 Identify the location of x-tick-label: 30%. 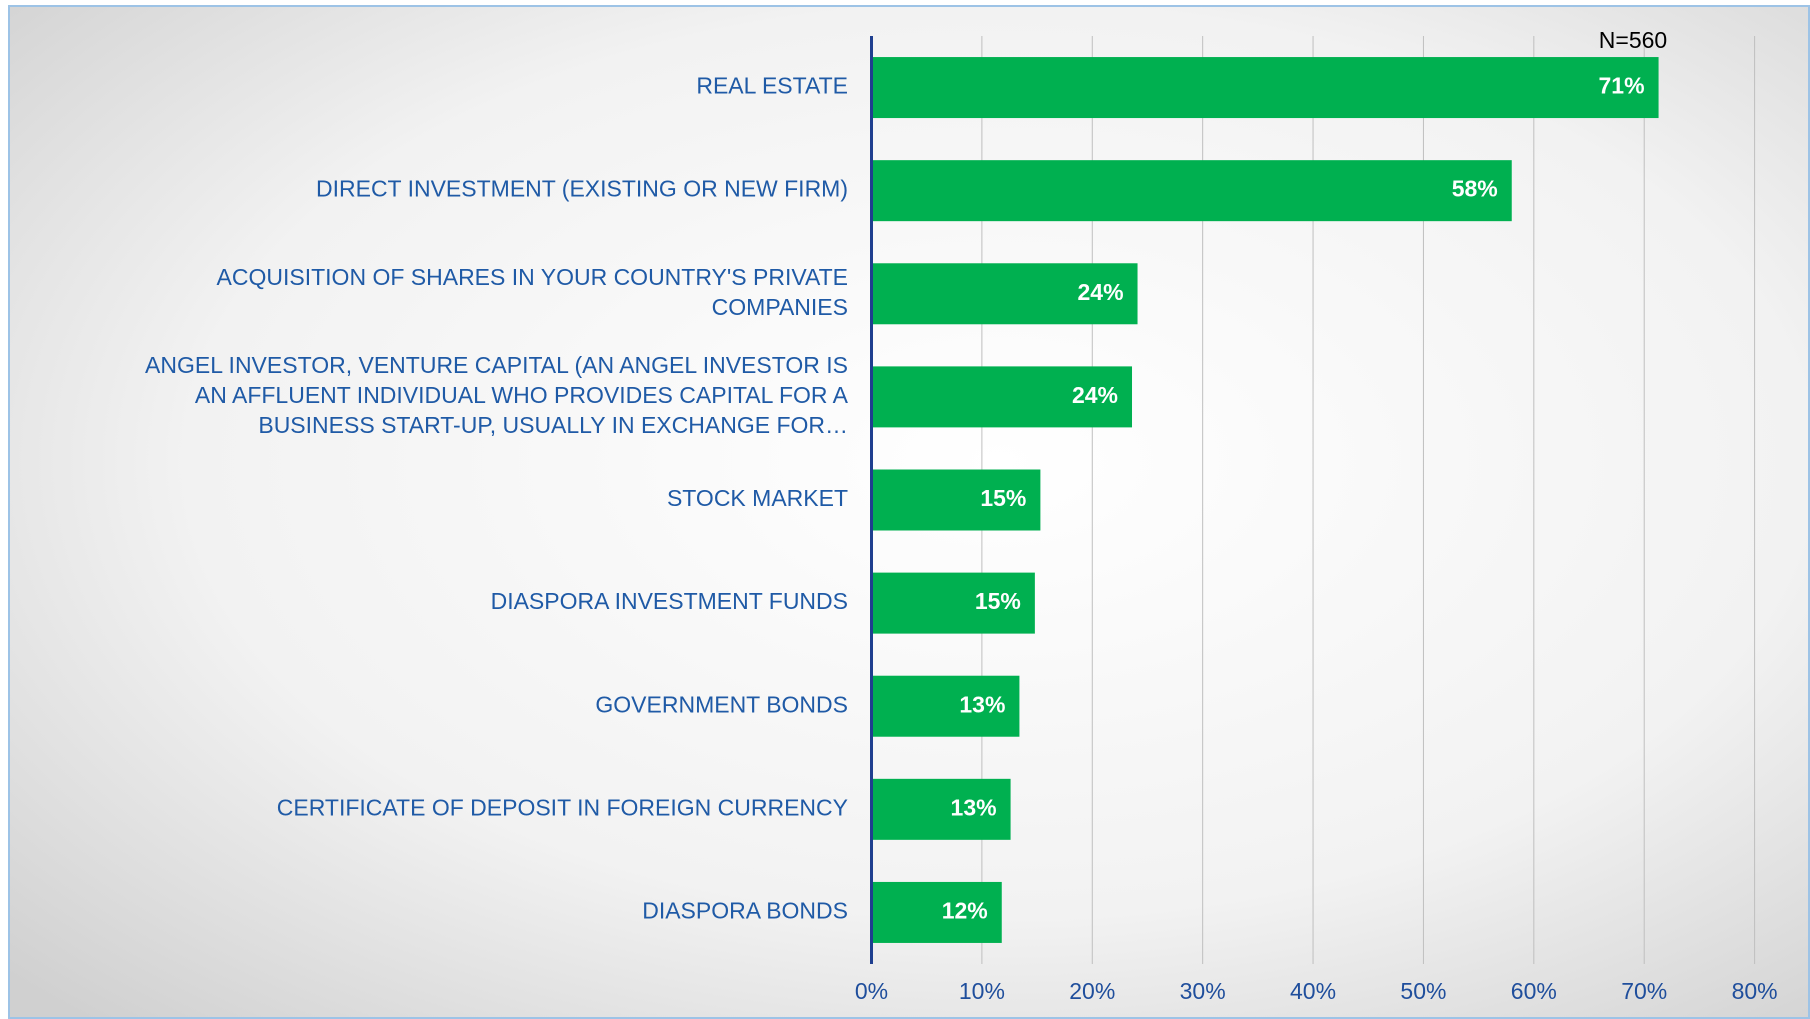
(1203, 991).